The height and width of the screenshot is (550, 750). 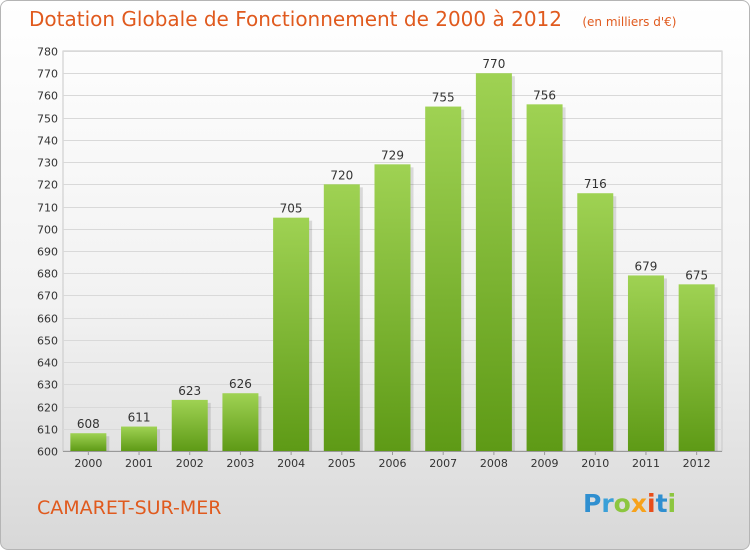 I want to click on proxiti-logo: Proxiti, so click(x=630, y=503).